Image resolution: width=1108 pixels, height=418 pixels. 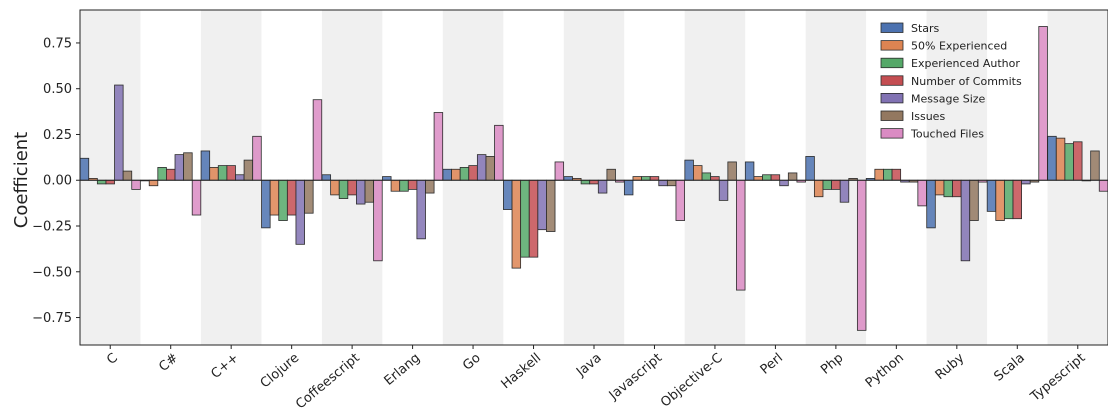 I want to click on x-tick-label-go: Go, so click(x=471, y=362).